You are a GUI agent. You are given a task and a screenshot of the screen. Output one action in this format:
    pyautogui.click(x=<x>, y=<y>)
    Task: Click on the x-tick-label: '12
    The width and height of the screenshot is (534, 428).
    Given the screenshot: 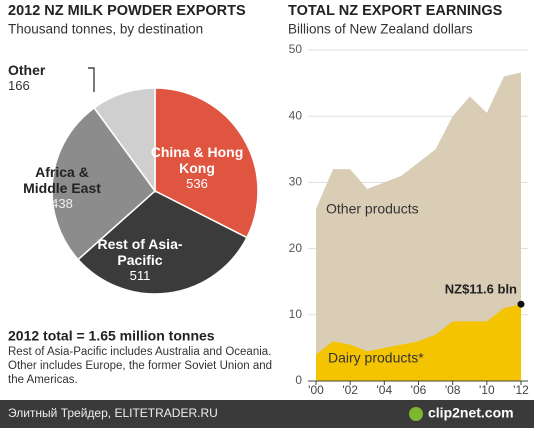 What is the action you would take?
    pyautogui.click(x=521, y=390)
    